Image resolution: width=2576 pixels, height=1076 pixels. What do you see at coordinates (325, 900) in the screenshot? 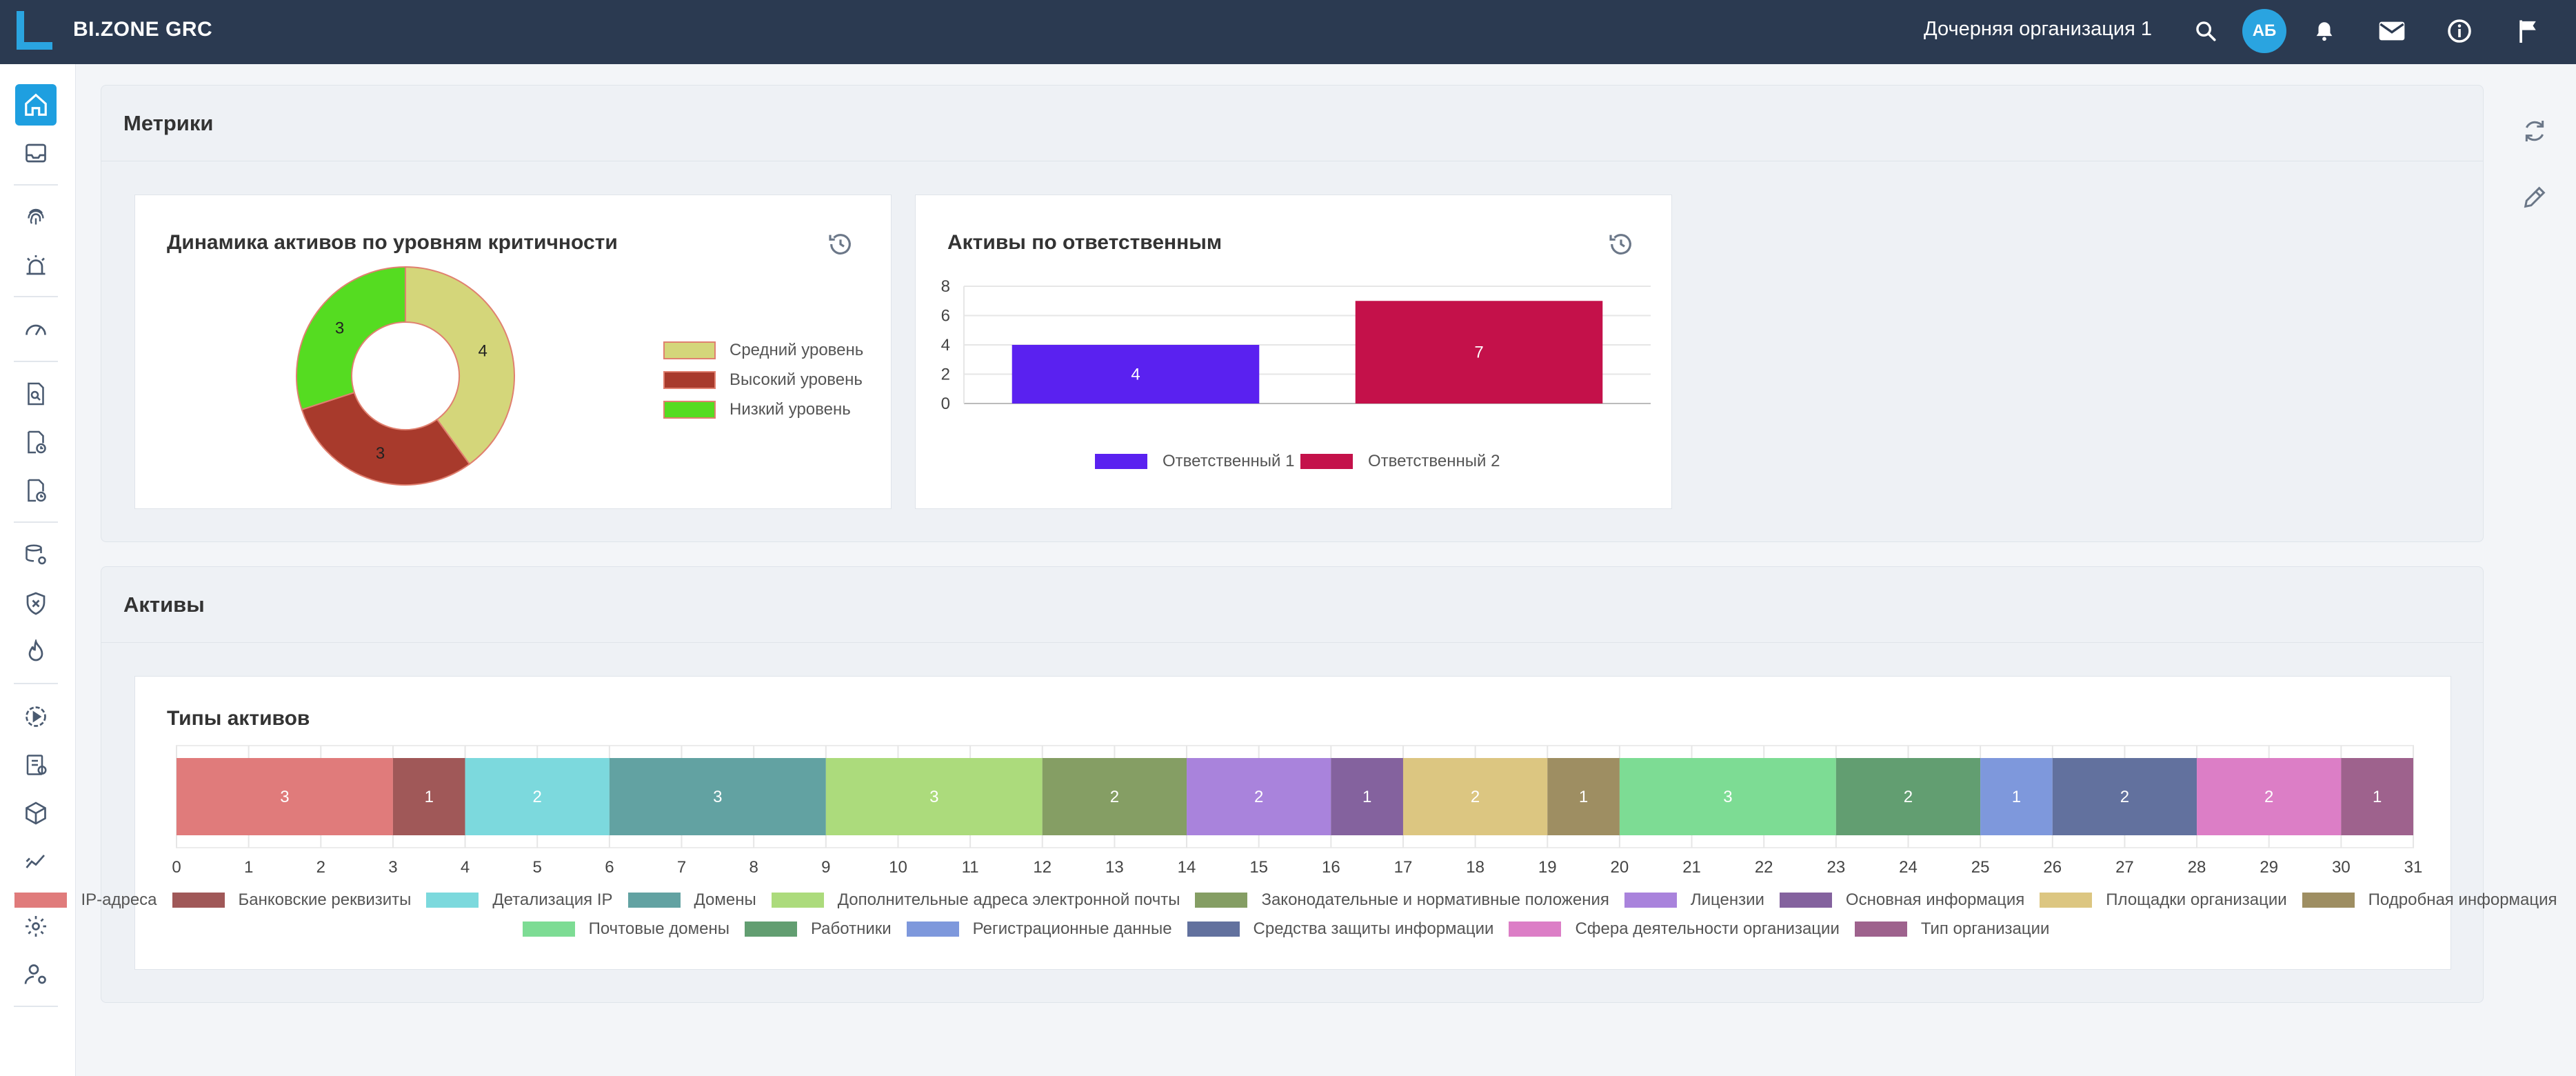
I see `legend-label: Банковские реквизиты` at bounding box center [325, 900].